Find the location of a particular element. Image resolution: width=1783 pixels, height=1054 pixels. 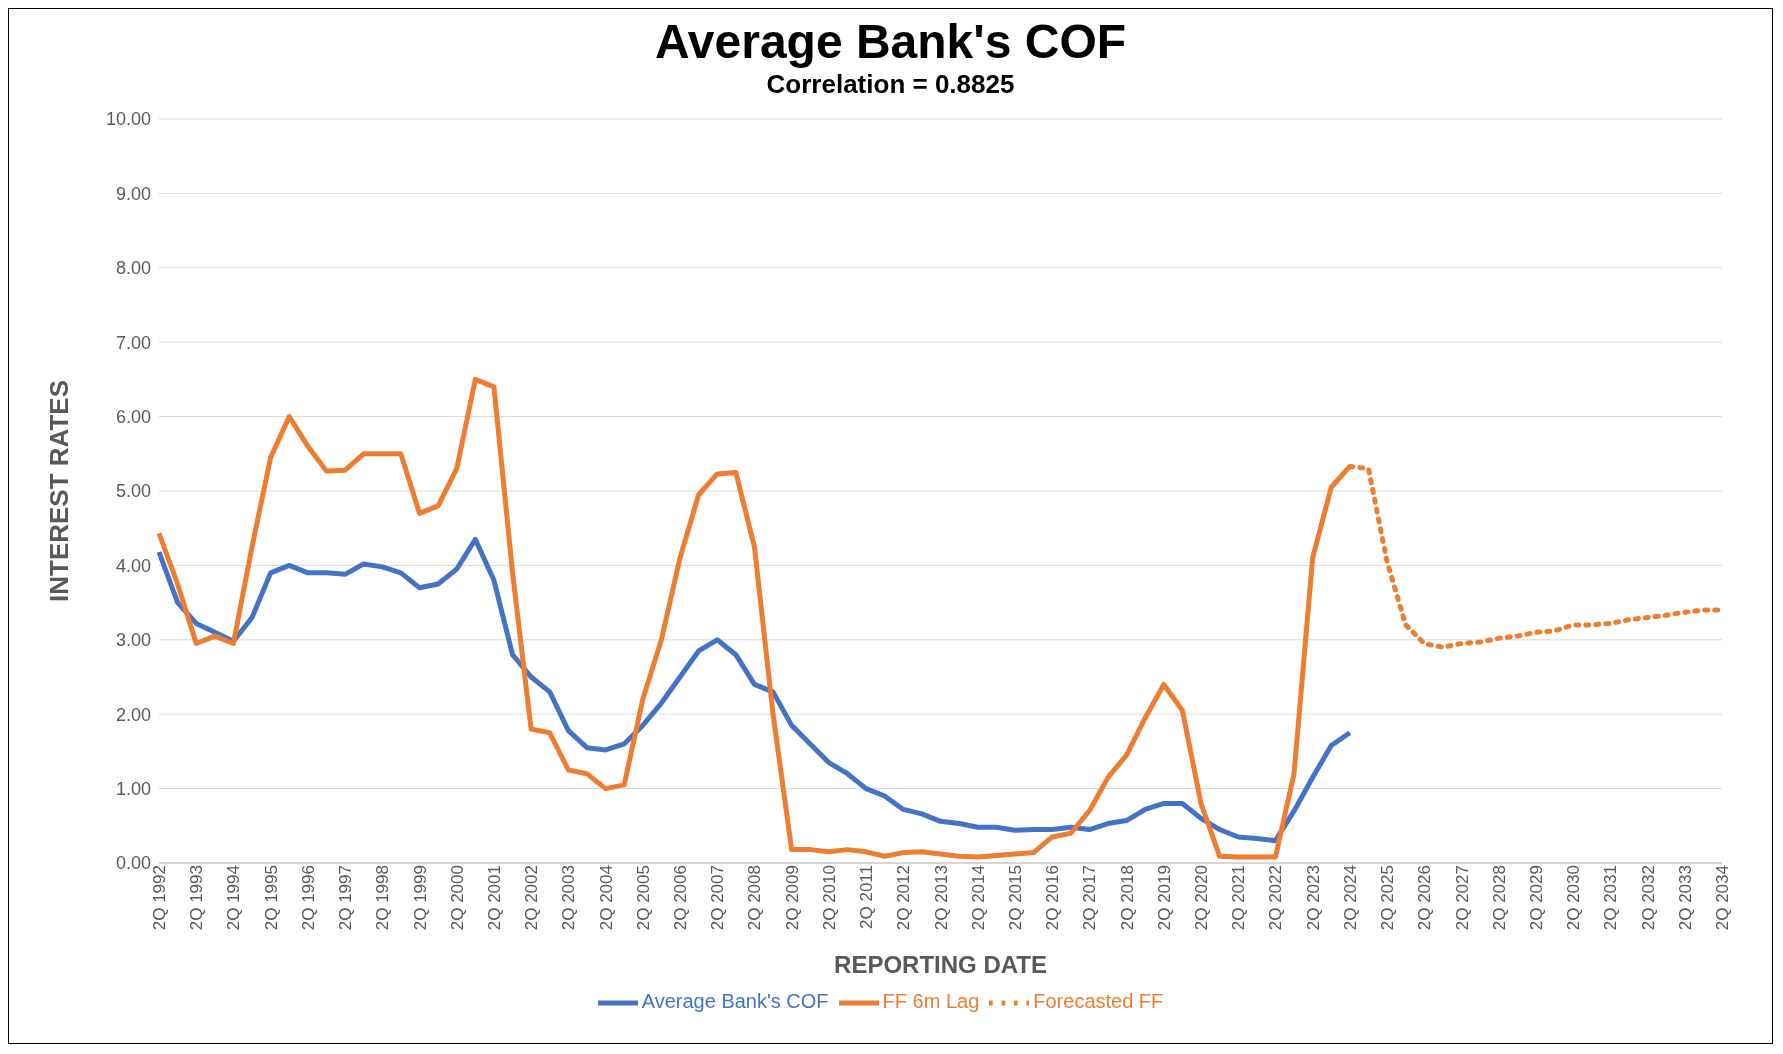

x-tick-label: 2Q 2016 is located at coordinates (1053, 898).